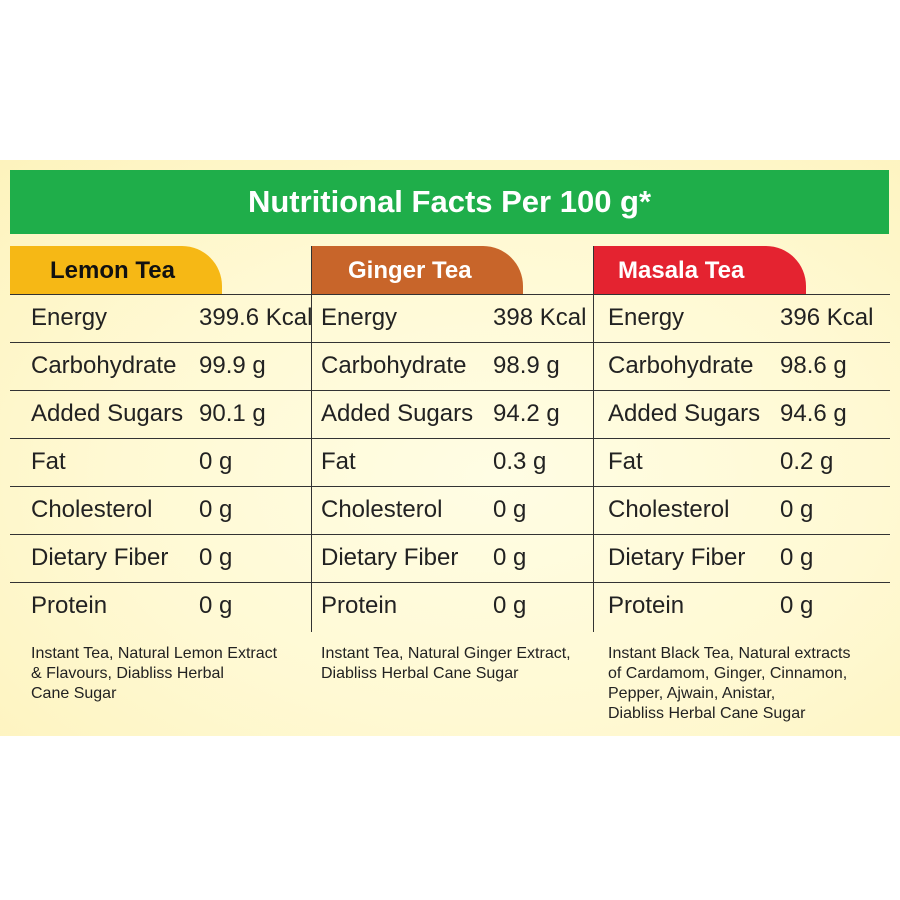 Image resolution: width=900 pixels, height=900 pixels. What do you see at coordinates (74, 693) in the screenshot?
I see `ingredients-line: Cane Sugar` at bounding box center [74, 693].